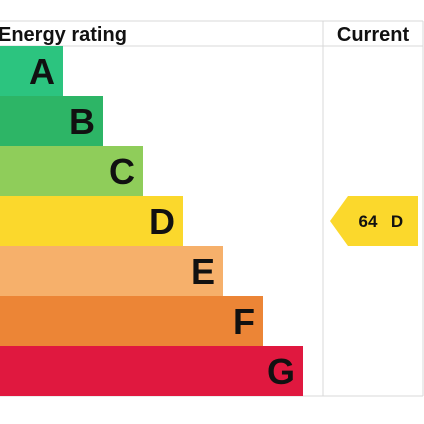 Image resolution: width=424 pixels, height=424 pixels. Describe the element at coordinates (51, 121) in the screenshot. I see `band-bar-b` at that location.